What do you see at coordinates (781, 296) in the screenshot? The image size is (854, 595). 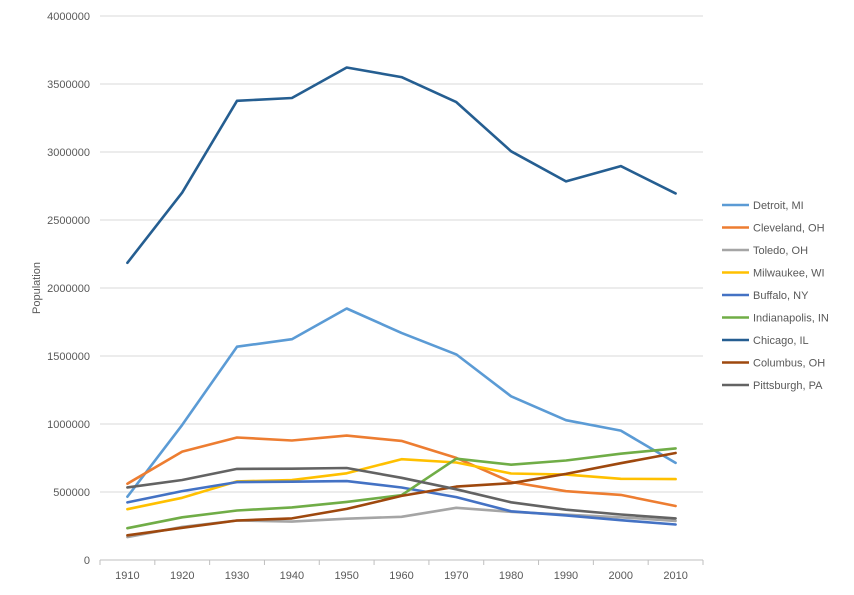 I see `legend-label-buffalo-ny: Buffalo, NY` at bounding box center [781, 296].